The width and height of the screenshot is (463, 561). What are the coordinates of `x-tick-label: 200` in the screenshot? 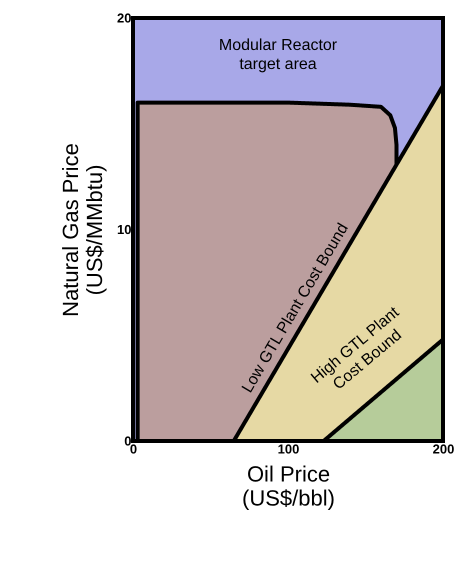 It's located at (443, 449).